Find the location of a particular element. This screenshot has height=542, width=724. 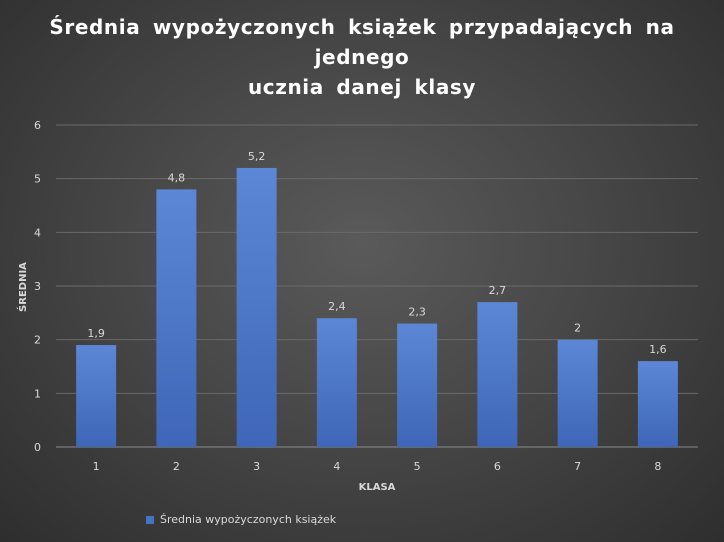

data-label: 1,6 is located at coordinates (658, 349).